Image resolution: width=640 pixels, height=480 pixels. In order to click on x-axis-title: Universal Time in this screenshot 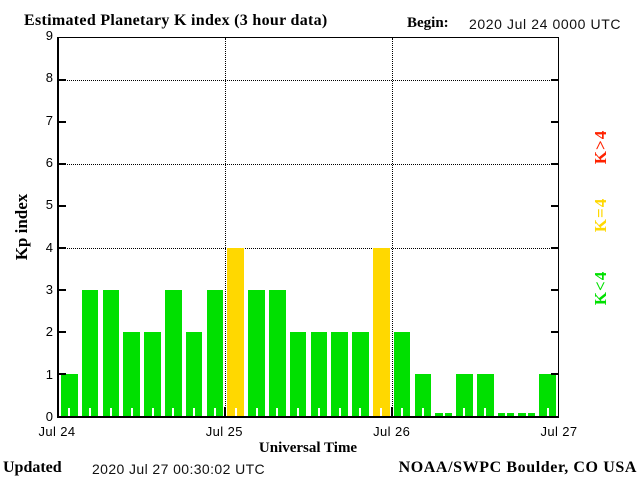, I will do `click(308, 448)`.